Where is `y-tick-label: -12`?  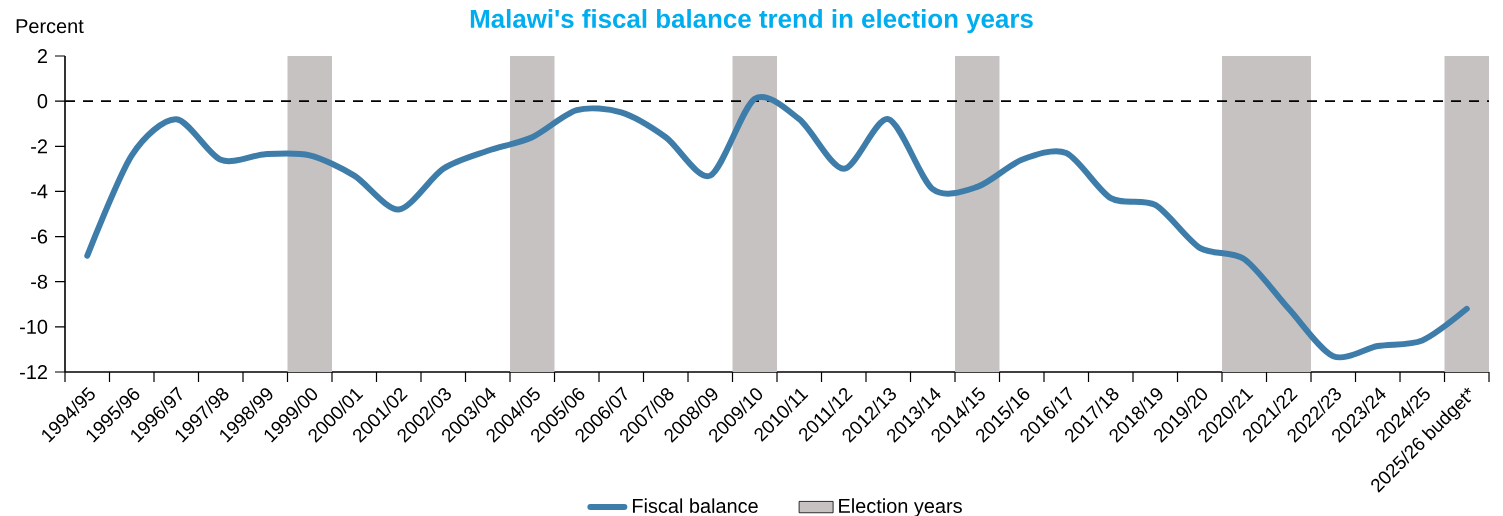
y-tick-label: -12 is located at coordinates (33, 372).